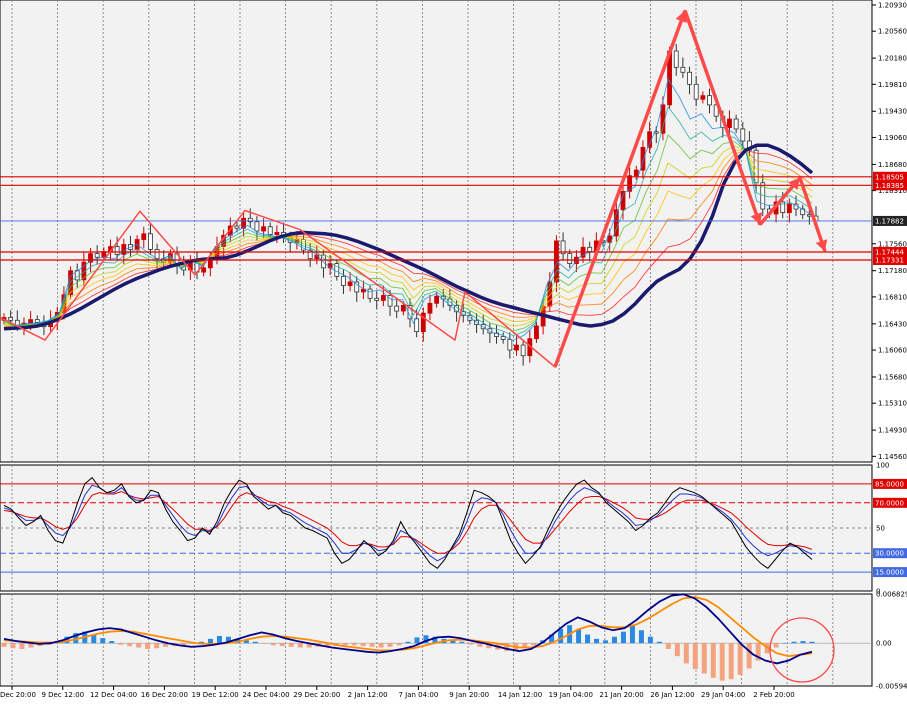  I want to click on y-tick-label: 1.16060, so click(892, 351).